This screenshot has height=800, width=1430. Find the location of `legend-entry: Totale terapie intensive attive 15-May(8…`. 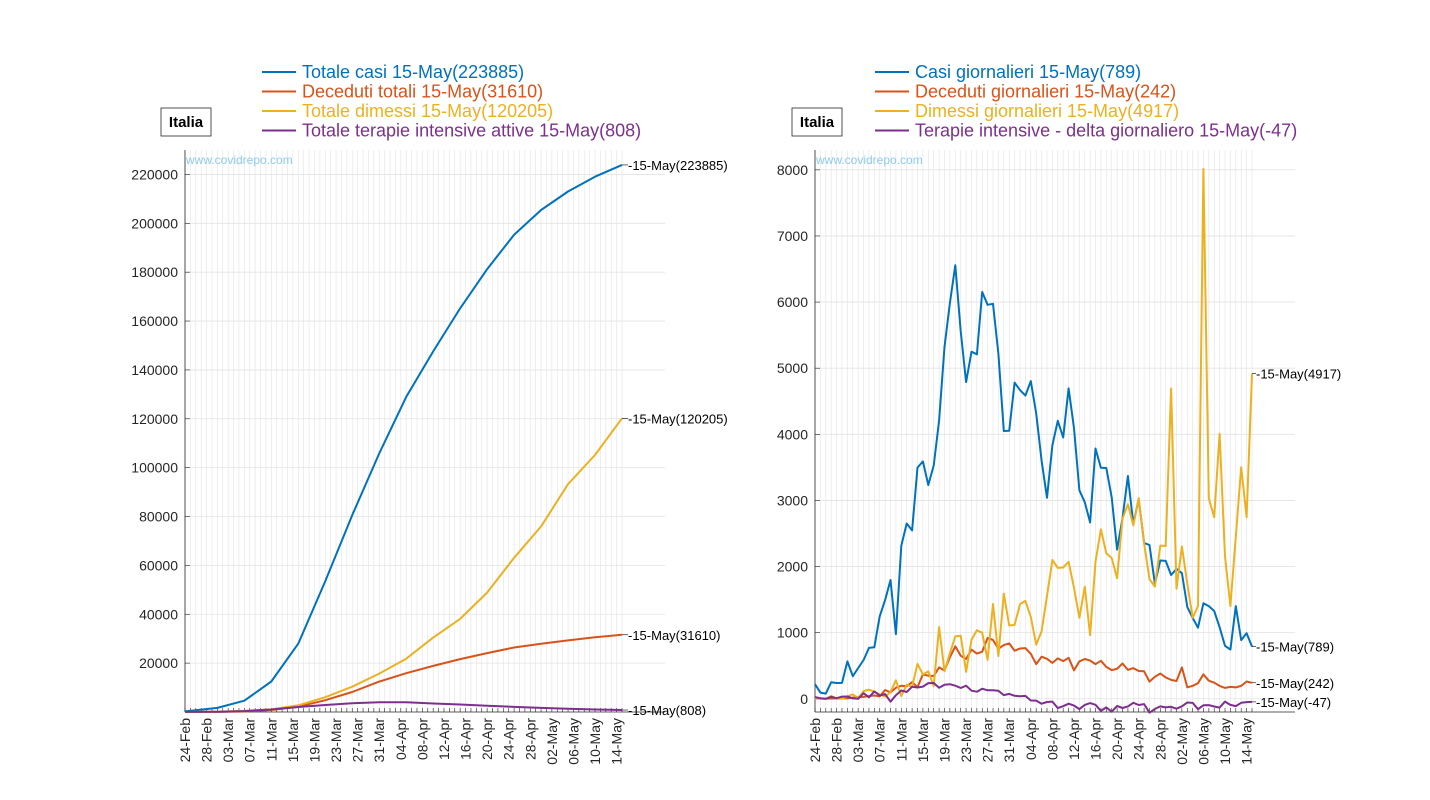

legend-entry: Totale terapie intensive attive 15-May(8… is located at coordinates (471, 131).